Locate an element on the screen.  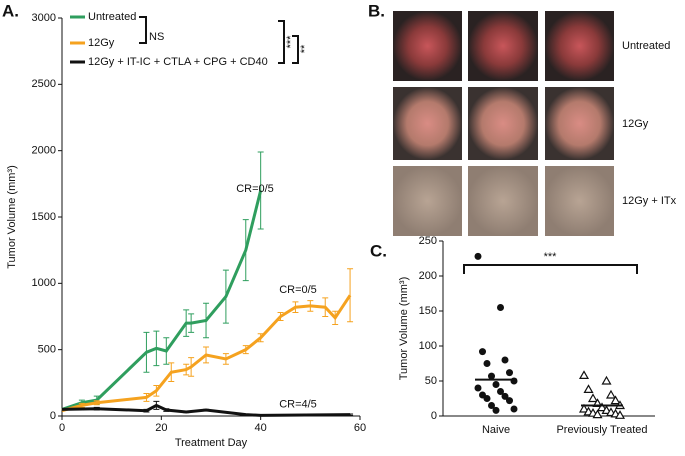
x-tick-label: 20 is located at coordinates (161, 428).